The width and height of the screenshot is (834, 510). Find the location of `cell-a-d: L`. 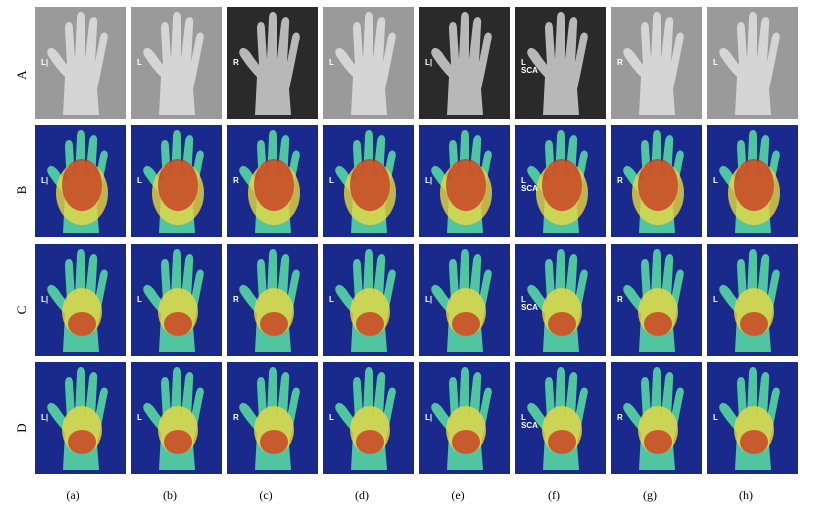

cell-a-d: L is located at coordinates (368, 63).